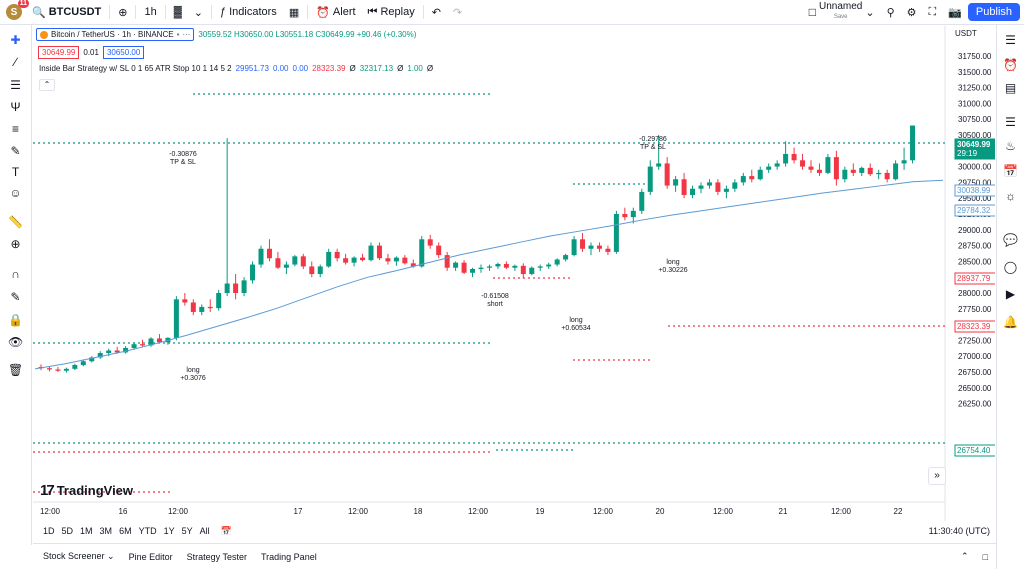  Describe the element at coordinates (15, 172) in the screenshot. I see `text-icon: T` at that location.